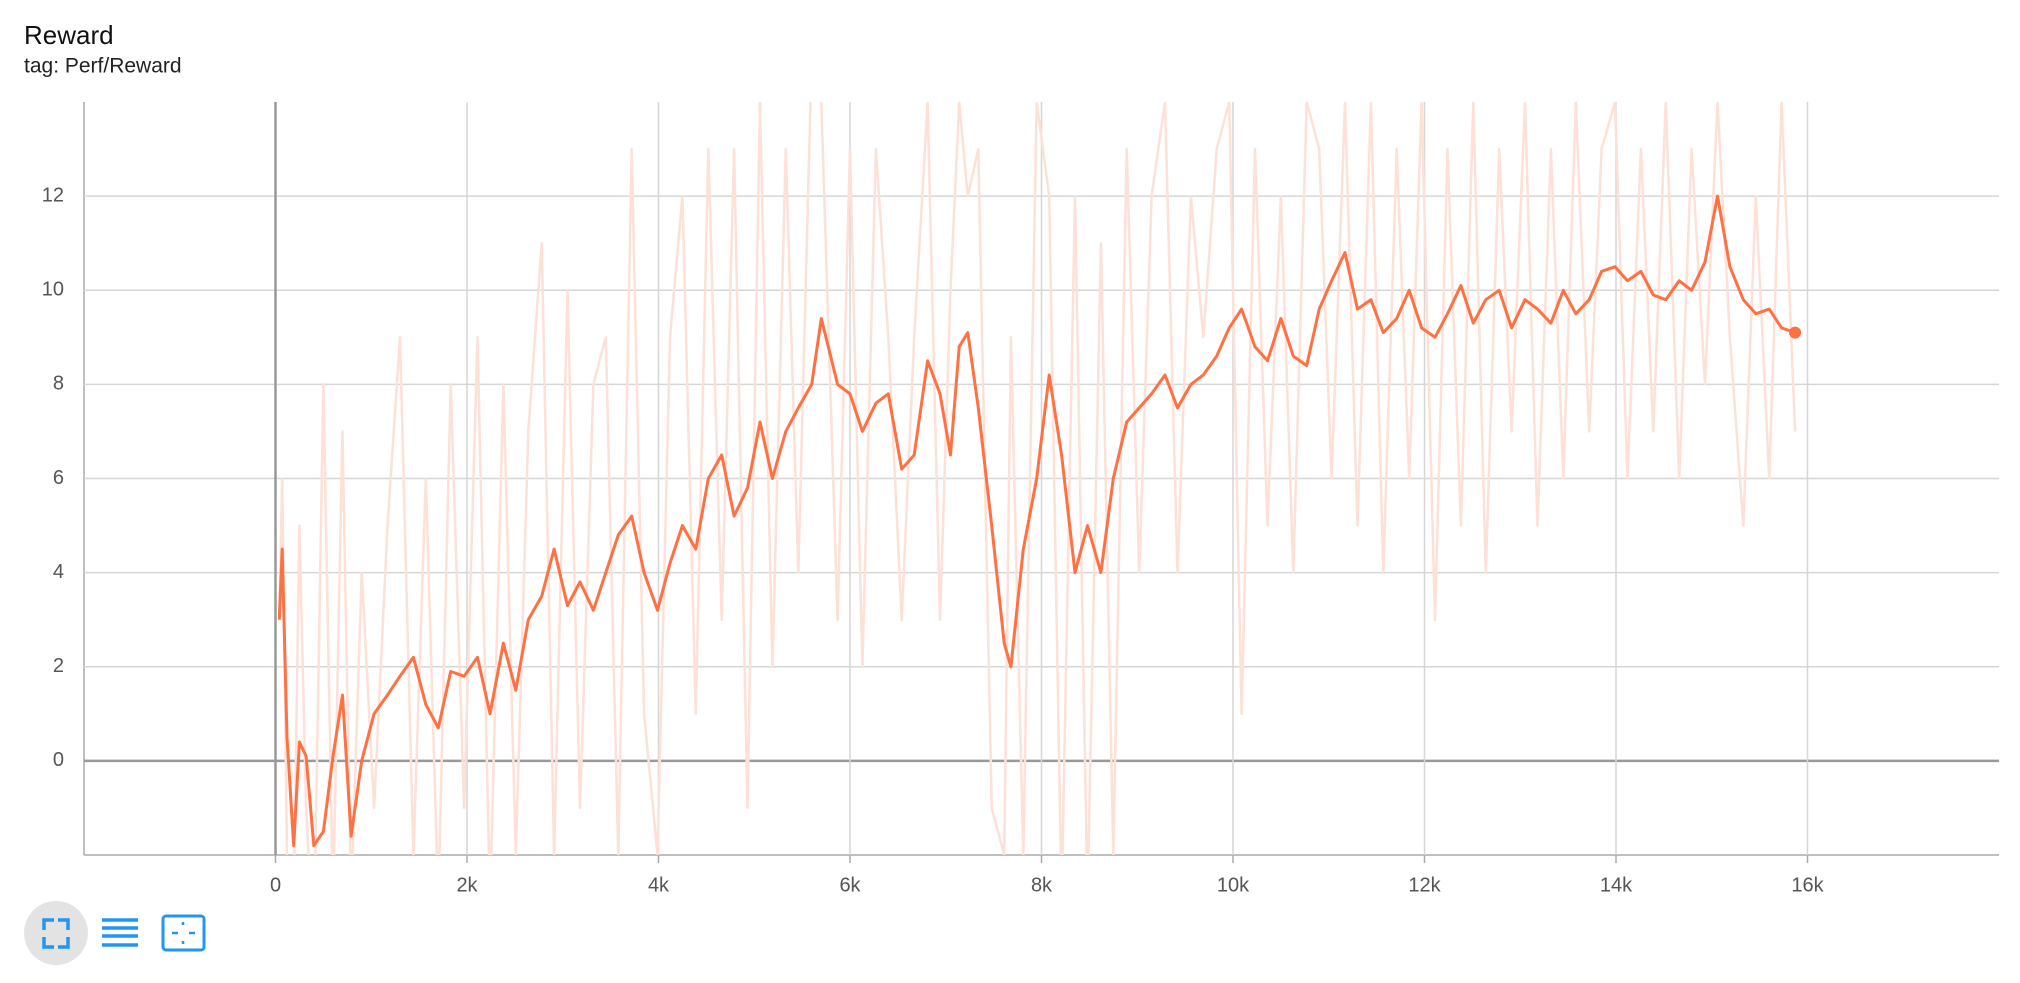  I want to click on y-tick-label: 8, so click(58, 384).